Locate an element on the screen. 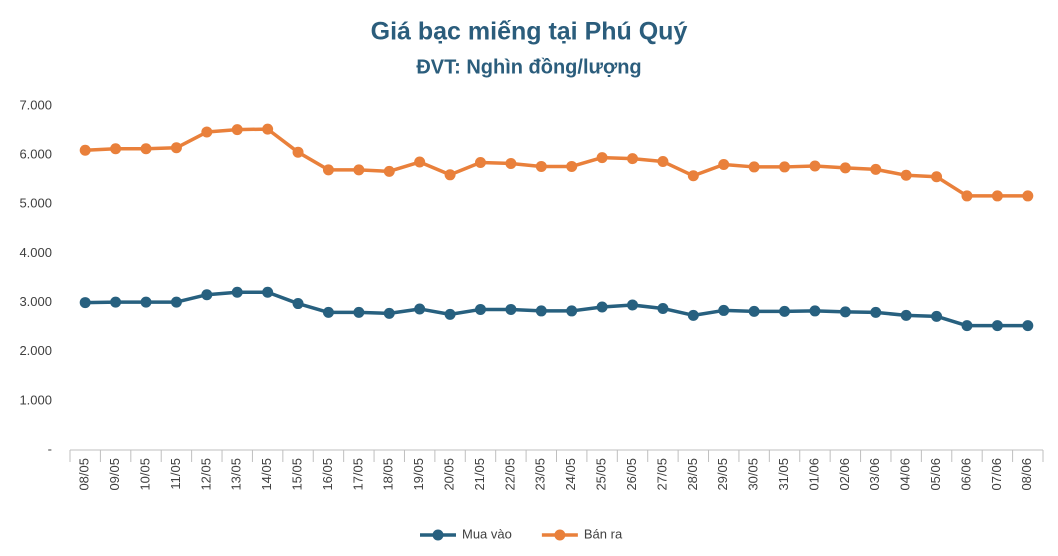 This screenshot has height=556, width=1058. x-tick-label: 08/06 is located at coordinates (1026, 474).